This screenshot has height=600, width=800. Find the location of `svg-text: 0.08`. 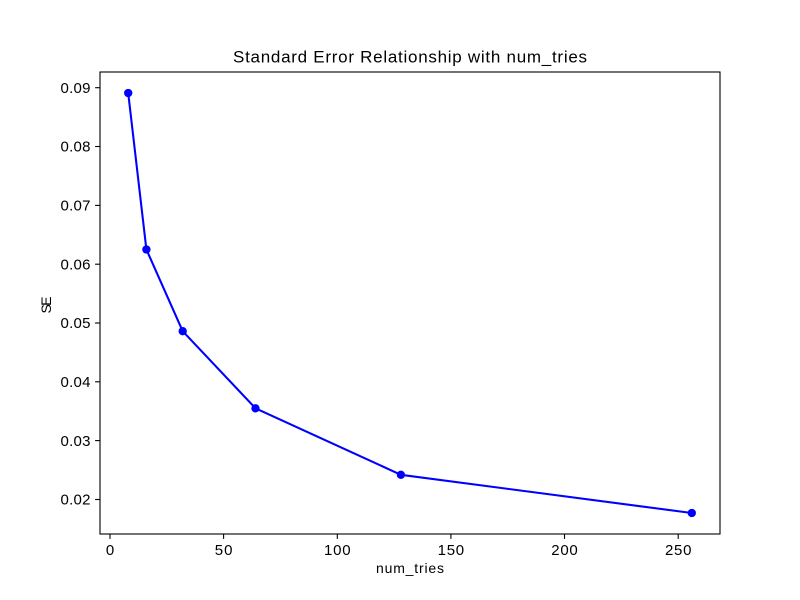

svg-text: 0.08 is located at coordinates (76, 147).